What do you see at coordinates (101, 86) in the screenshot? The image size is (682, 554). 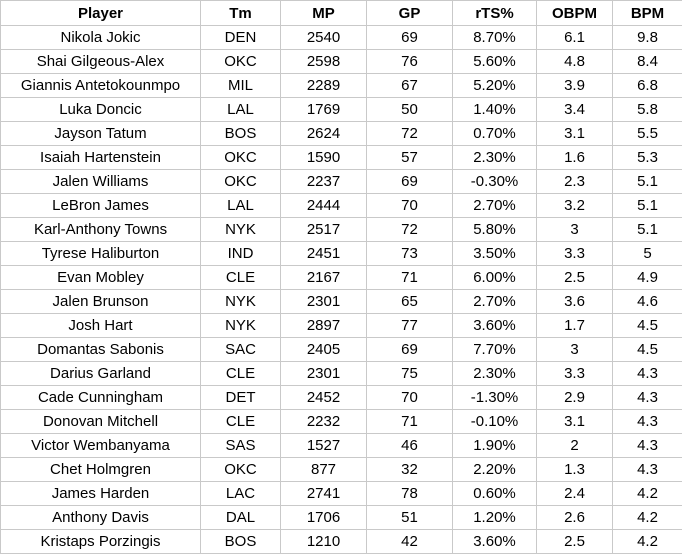 I see `cell-player: Giannis Antetokounmpo` at bounding box center [101, 86].